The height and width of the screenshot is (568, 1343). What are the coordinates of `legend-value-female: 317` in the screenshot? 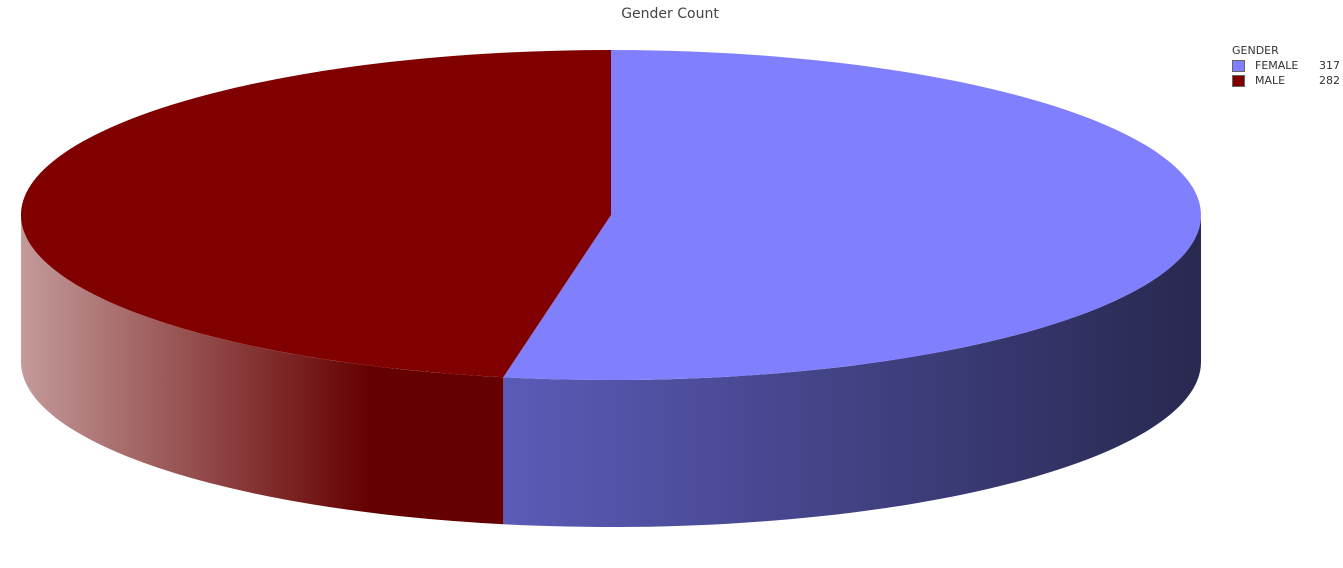 It's located at (1329, 65).